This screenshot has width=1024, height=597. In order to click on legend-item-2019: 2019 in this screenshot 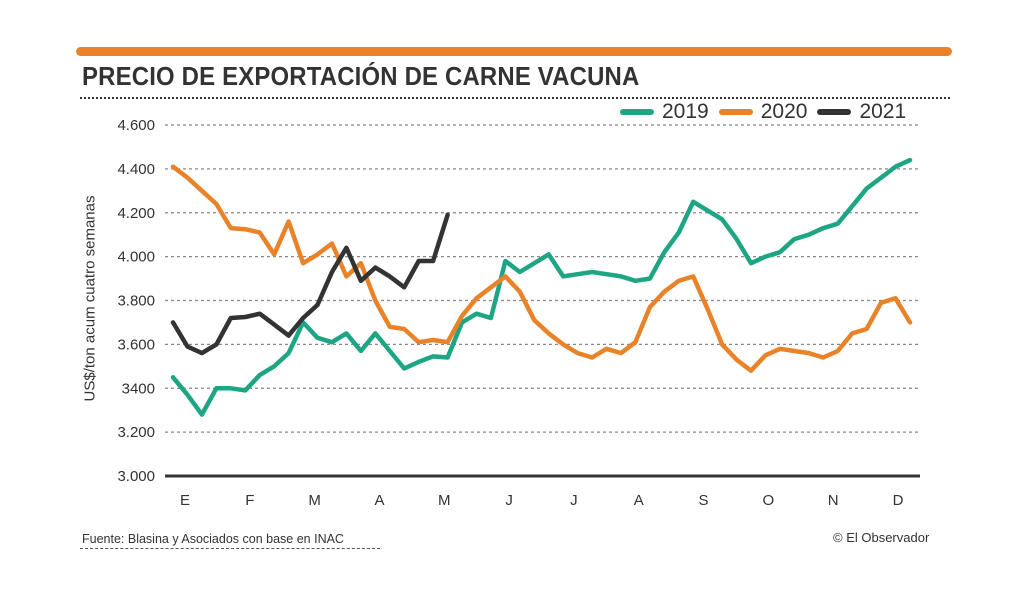, I will do `click(664, 112)`.